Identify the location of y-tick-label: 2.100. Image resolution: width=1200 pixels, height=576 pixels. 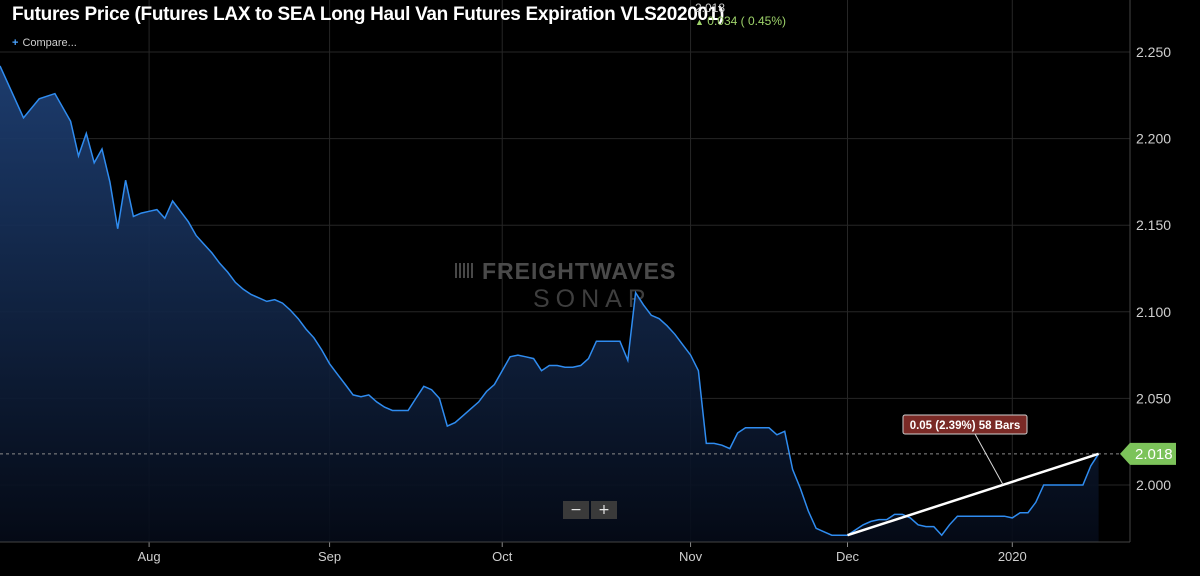
(1153, 312).